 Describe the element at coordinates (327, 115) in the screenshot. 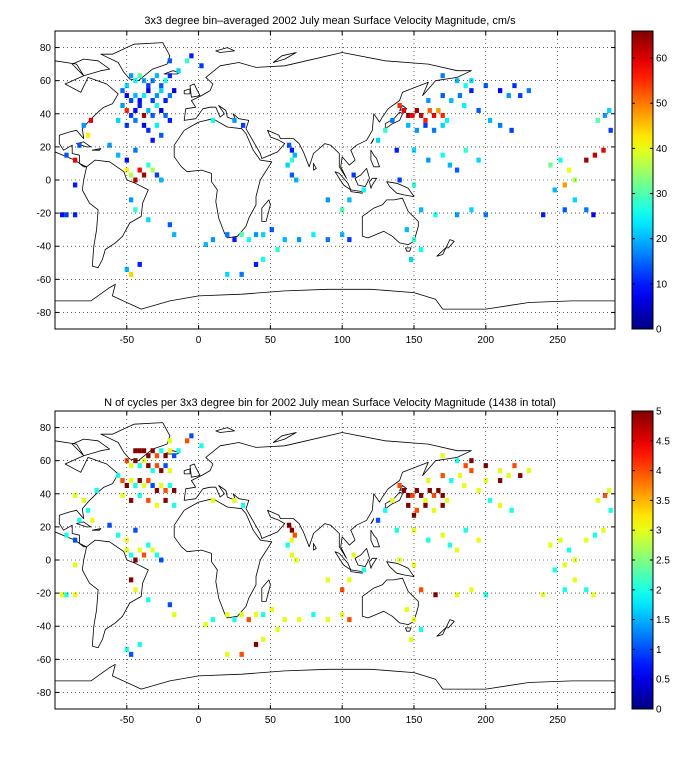

I see `landmass-eurasia` at that location.